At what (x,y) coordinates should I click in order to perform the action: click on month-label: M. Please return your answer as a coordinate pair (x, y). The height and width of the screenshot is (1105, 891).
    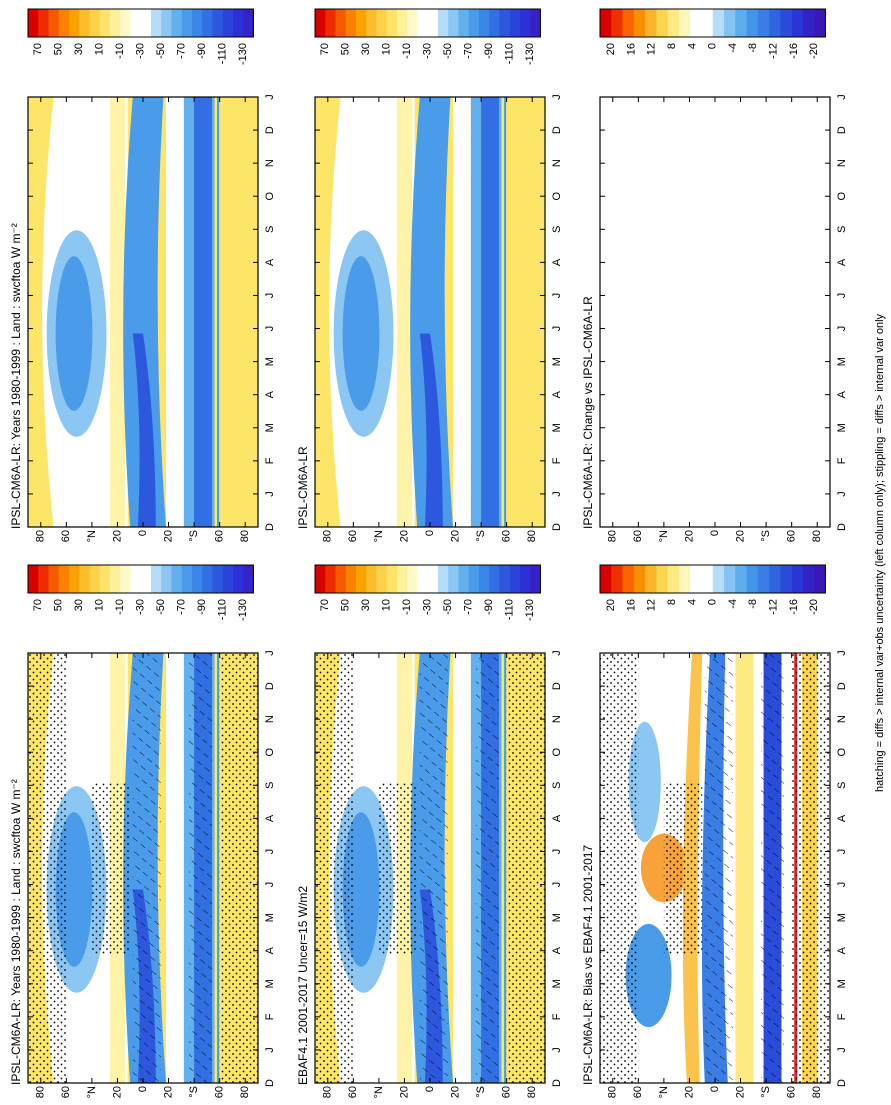
    Looking at the image, I should click on (842, 983).